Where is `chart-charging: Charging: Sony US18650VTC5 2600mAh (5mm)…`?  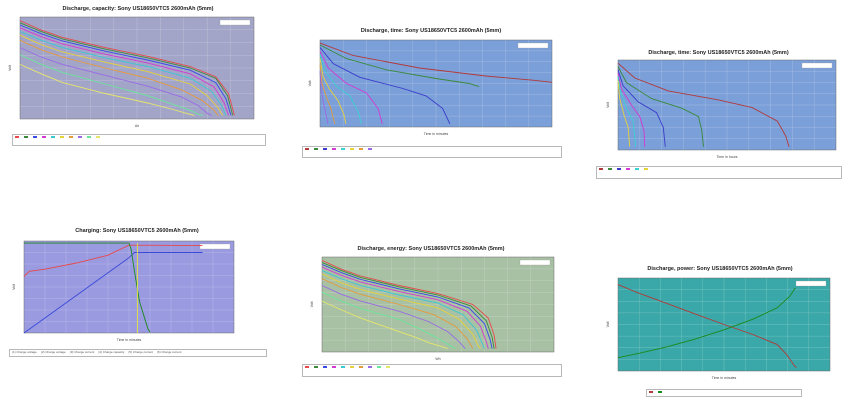 chart-charging: Charging: Sony US18650VTC5 2600mAh (5mm)… is located at coordinates (137, 293).